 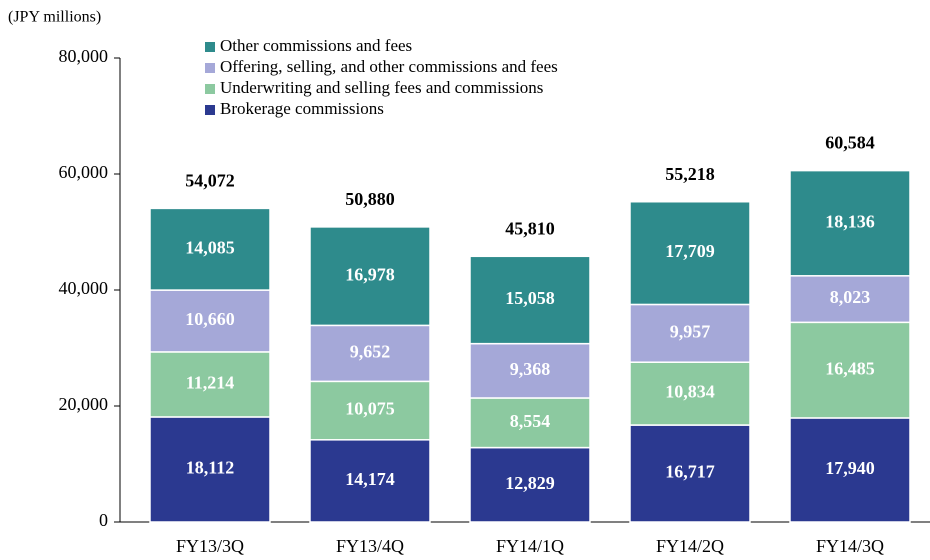 I want to click on x-tick-label: FY13/3Q, so click(x=210, y=546).